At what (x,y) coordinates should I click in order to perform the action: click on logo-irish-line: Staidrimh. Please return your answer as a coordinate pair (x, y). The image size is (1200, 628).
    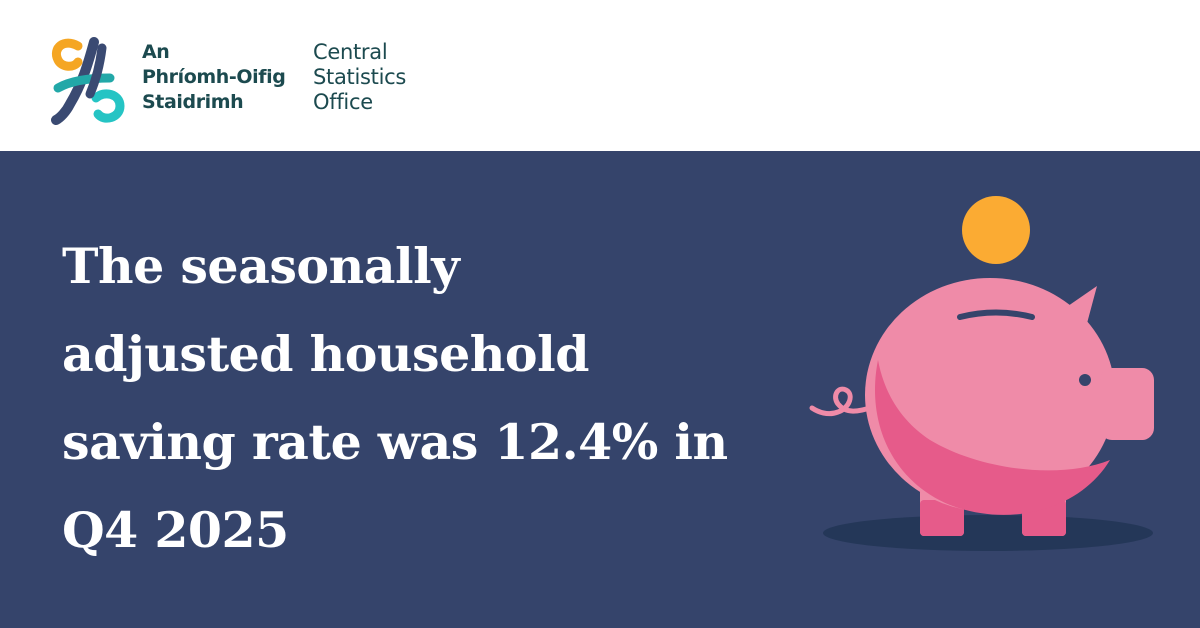
    Looking at the image, I should click on (193, 102).